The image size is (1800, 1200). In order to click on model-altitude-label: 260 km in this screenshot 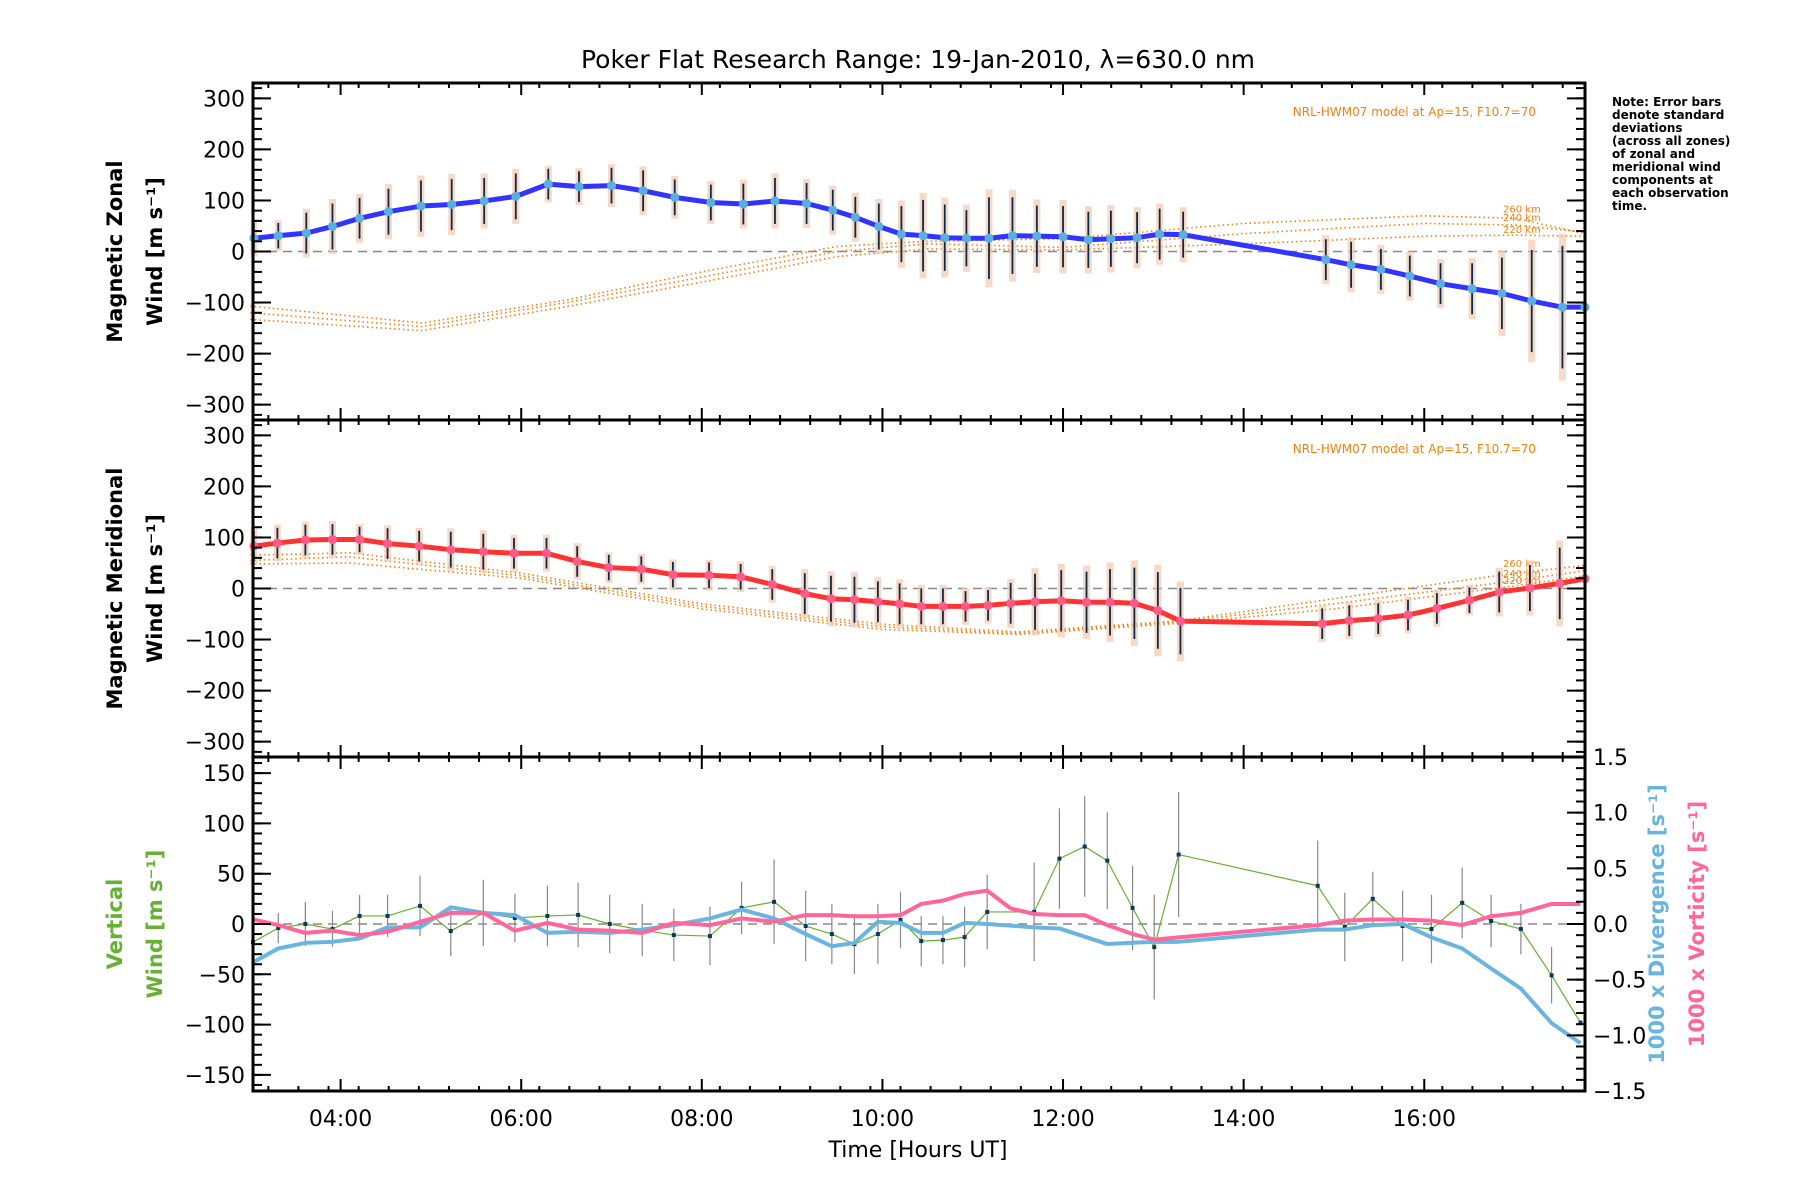, I will do `click(1522, 564)`.